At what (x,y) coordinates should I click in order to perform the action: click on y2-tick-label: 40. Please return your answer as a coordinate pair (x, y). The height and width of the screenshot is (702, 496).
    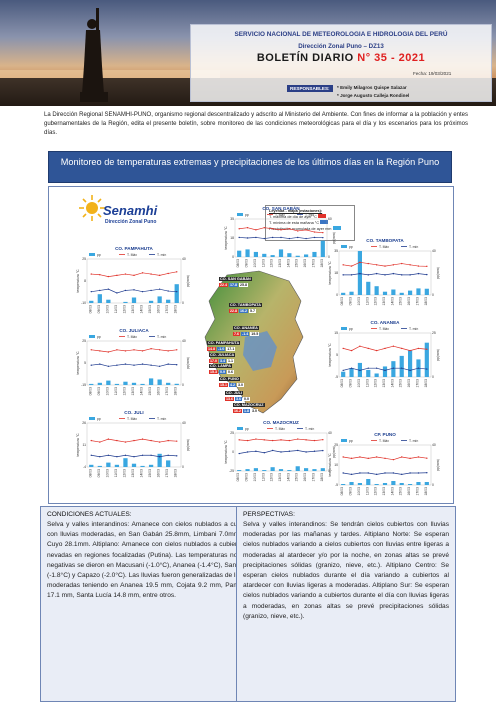
    Looking at the image, I should click on (434, 445).